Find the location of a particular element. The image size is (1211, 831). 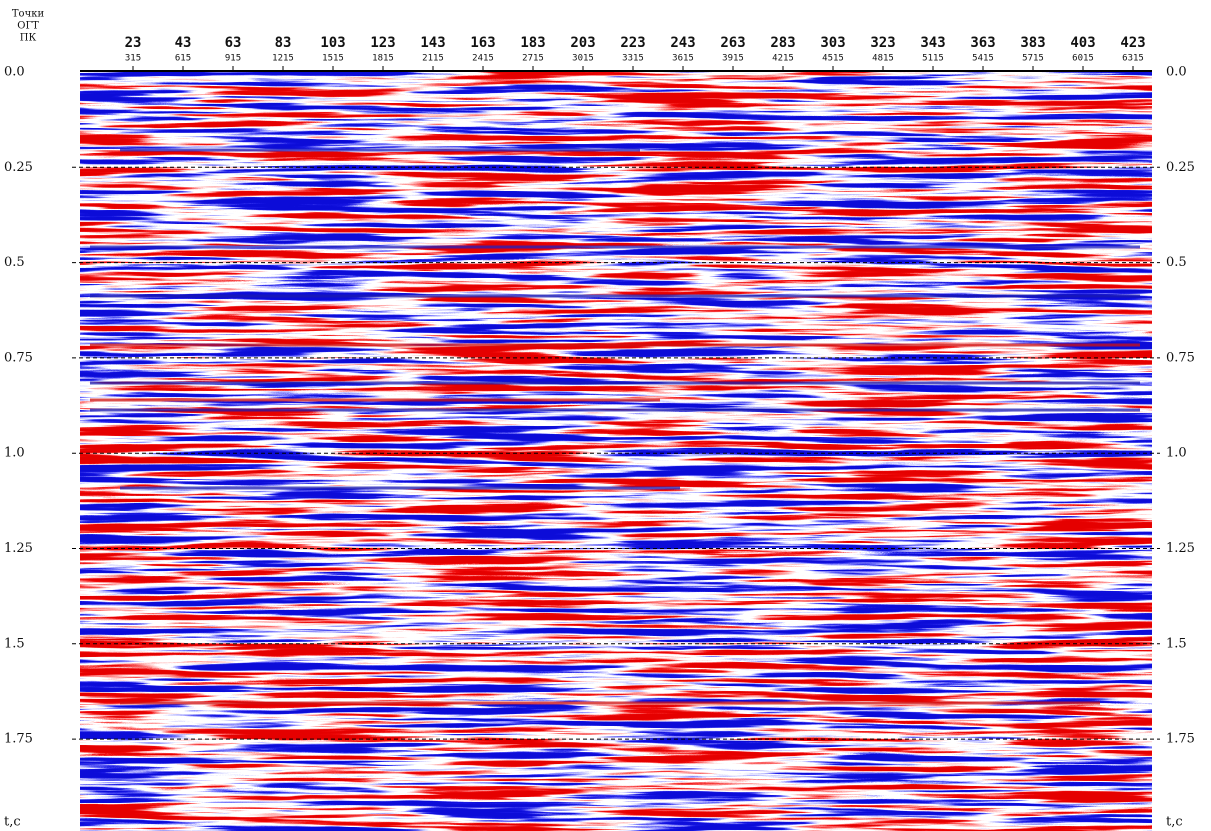

cdp-label: 63 is located at coordinates (233, 43).